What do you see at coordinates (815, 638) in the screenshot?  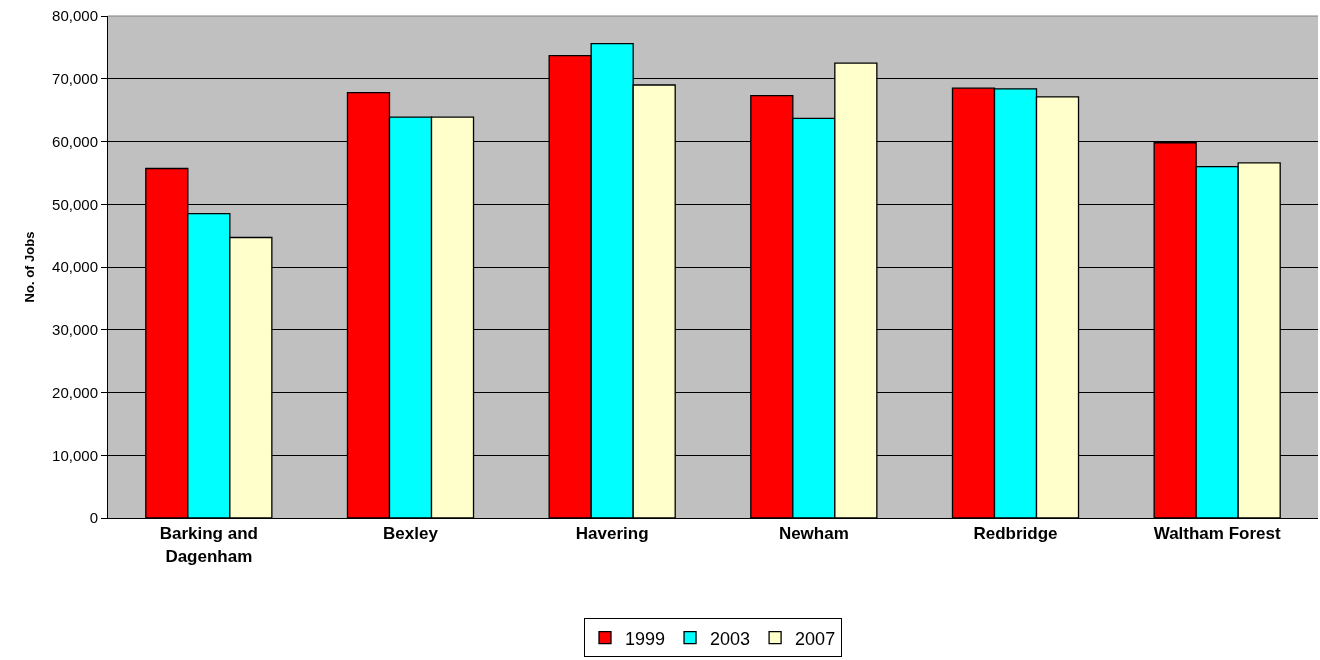 I see `legend-label: 2007` at bounding box center [815, 638].